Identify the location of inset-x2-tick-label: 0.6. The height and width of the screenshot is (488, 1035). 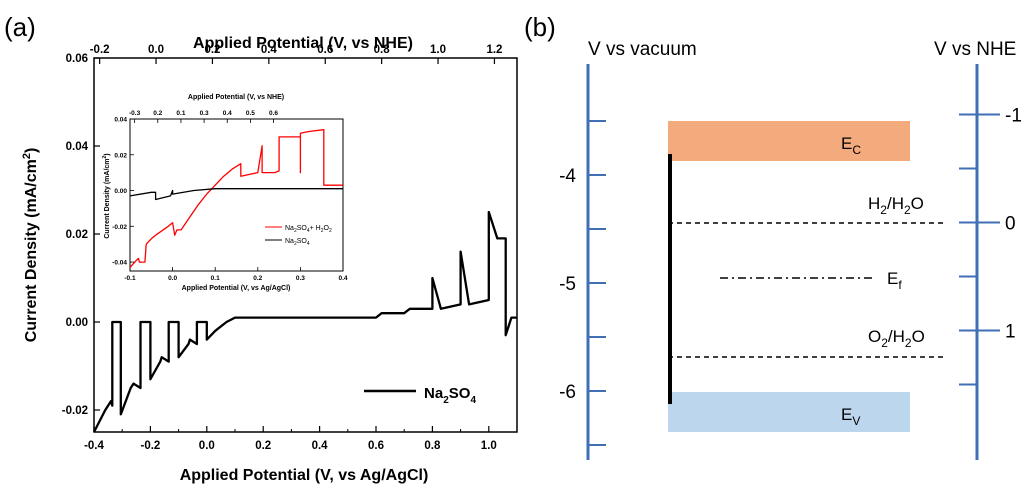
(273, 113).